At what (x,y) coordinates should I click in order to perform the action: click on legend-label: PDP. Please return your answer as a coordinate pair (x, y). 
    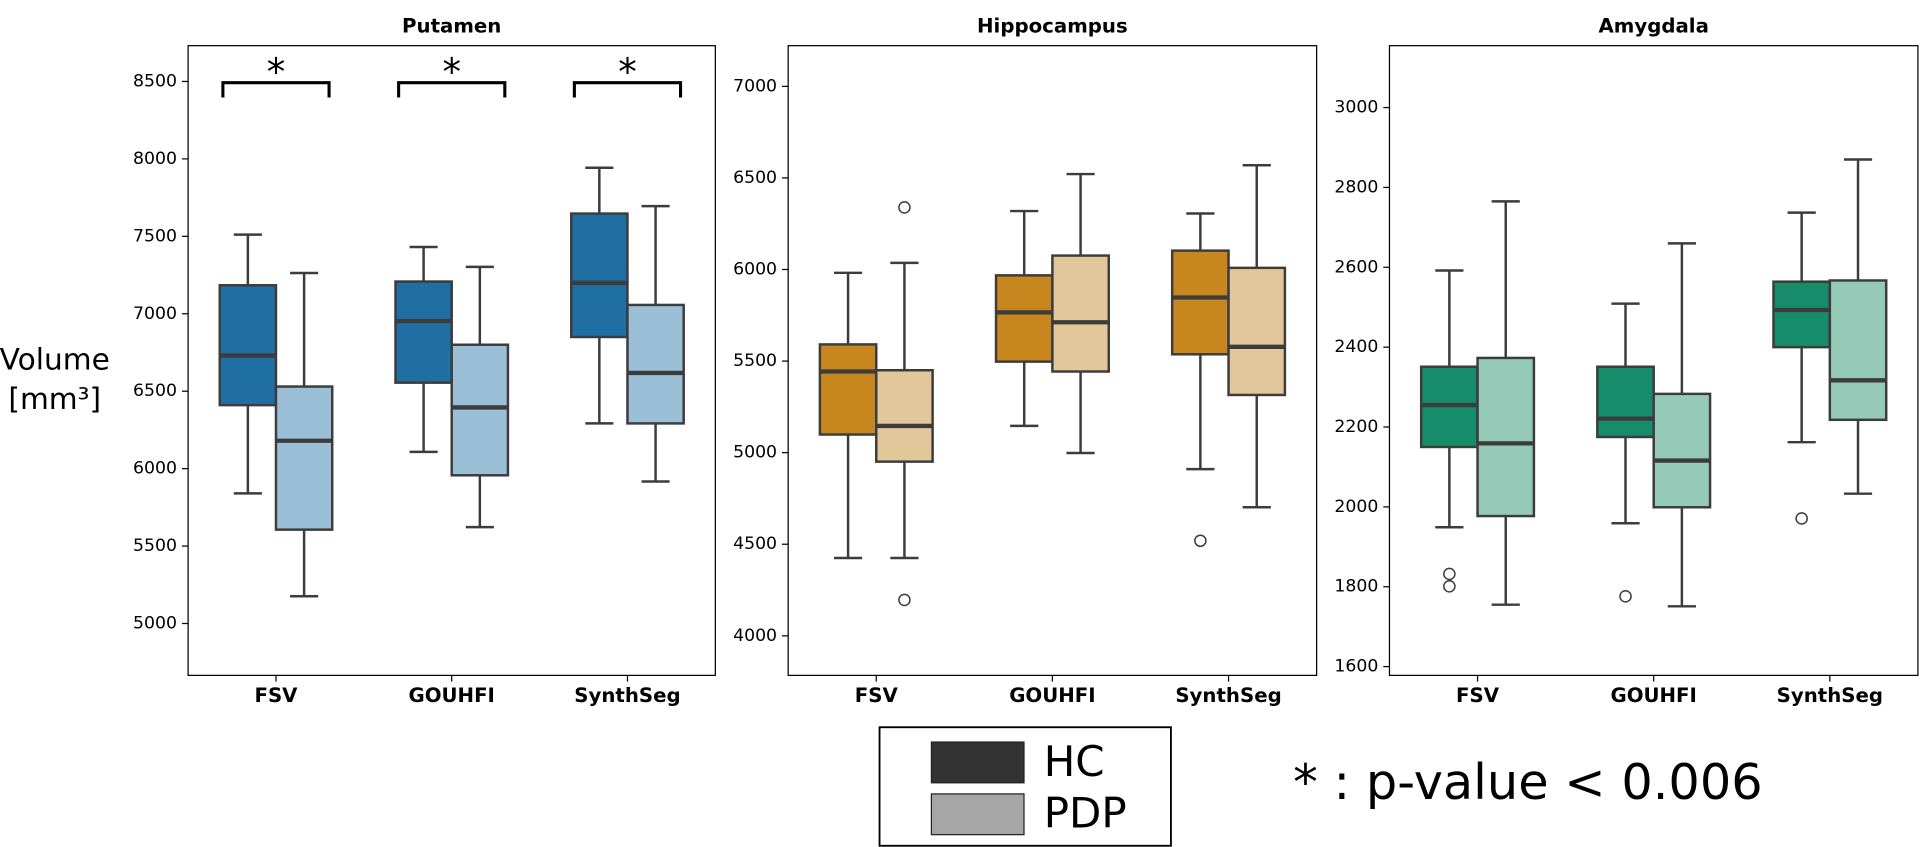
    Looking at the image, I should click on (1085, 813).